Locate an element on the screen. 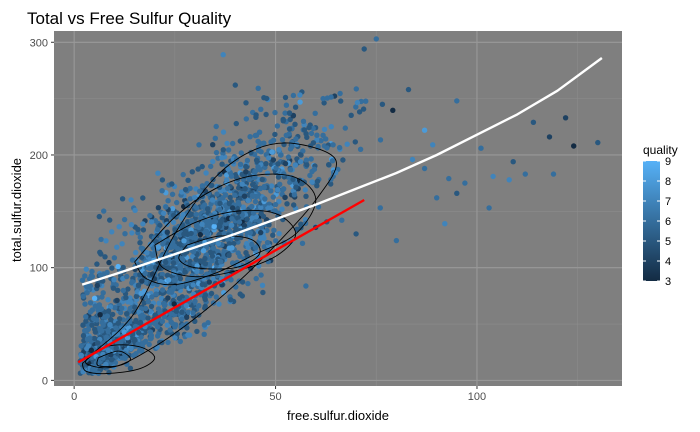  legend-label: 5 is located at coordinates (668, 242).